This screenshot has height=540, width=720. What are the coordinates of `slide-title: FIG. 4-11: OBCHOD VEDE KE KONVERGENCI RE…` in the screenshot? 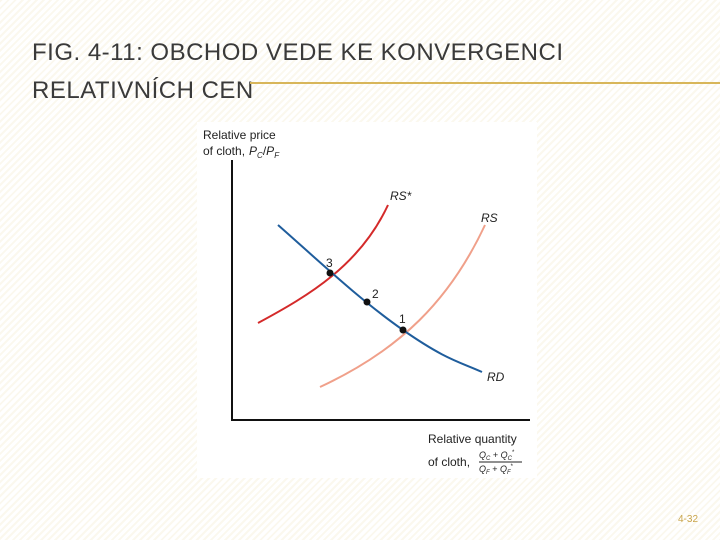 It's located at (298, 72).